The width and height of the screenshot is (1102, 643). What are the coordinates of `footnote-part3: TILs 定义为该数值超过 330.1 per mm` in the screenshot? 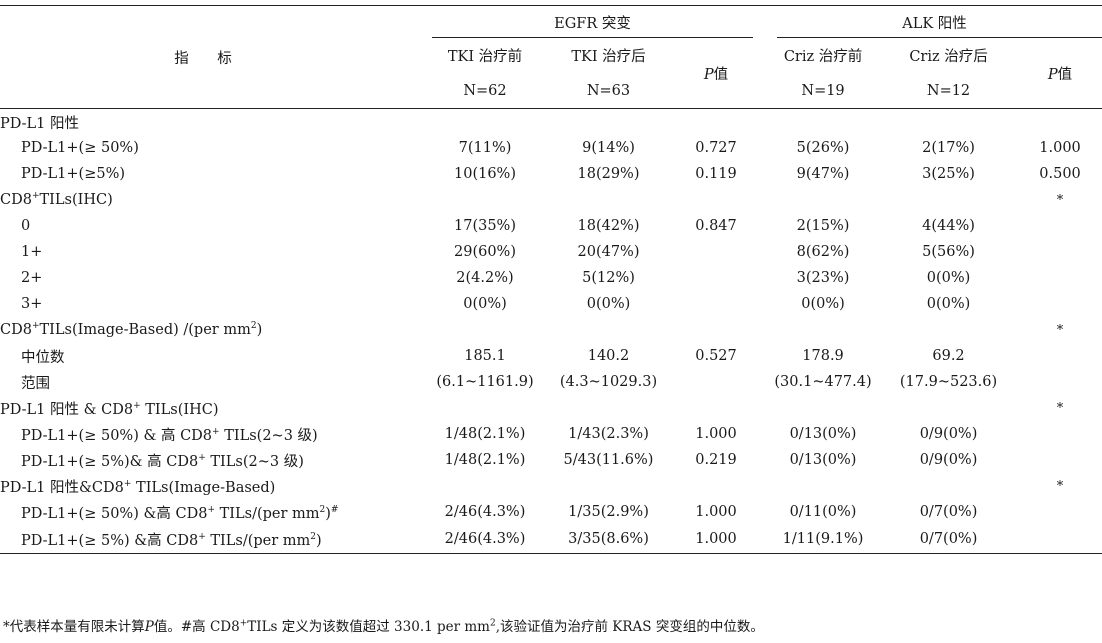 It's located at (368, 627).